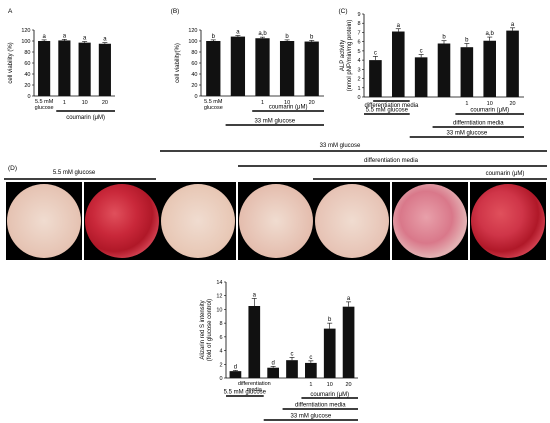 This screenshot has width=550, height=423. Describe the element at coordinates (358, 89) in the screenshot. I see `y-tick-label: 1` at that location.